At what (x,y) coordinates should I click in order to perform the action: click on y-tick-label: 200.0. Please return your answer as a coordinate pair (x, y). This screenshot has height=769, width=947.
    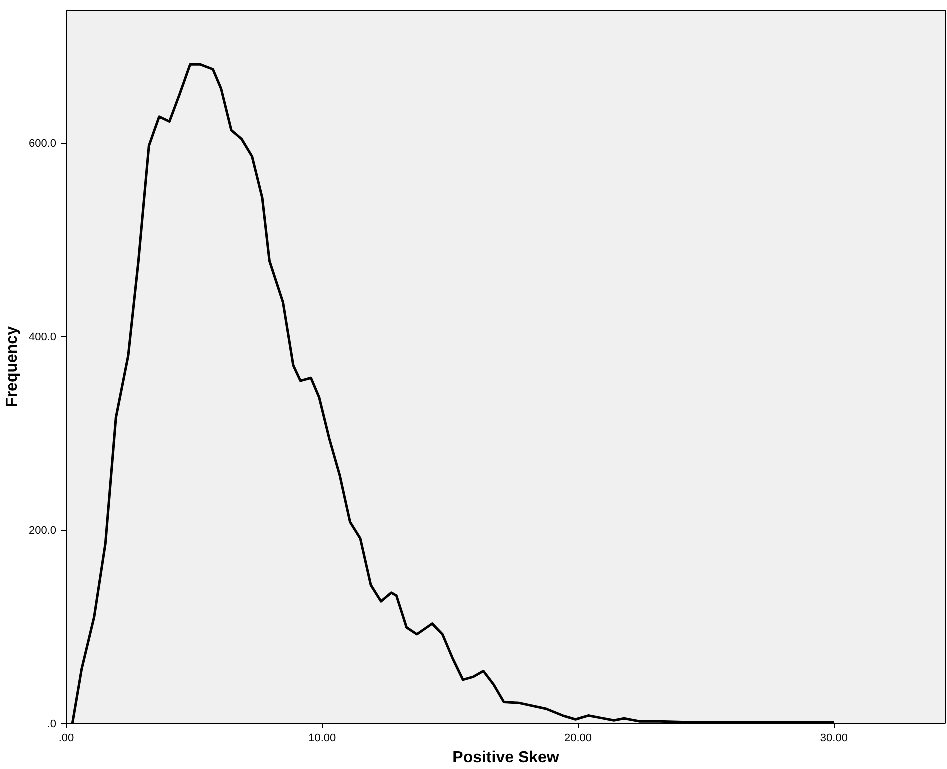
    Looking at the image, I should click on (42, 531).